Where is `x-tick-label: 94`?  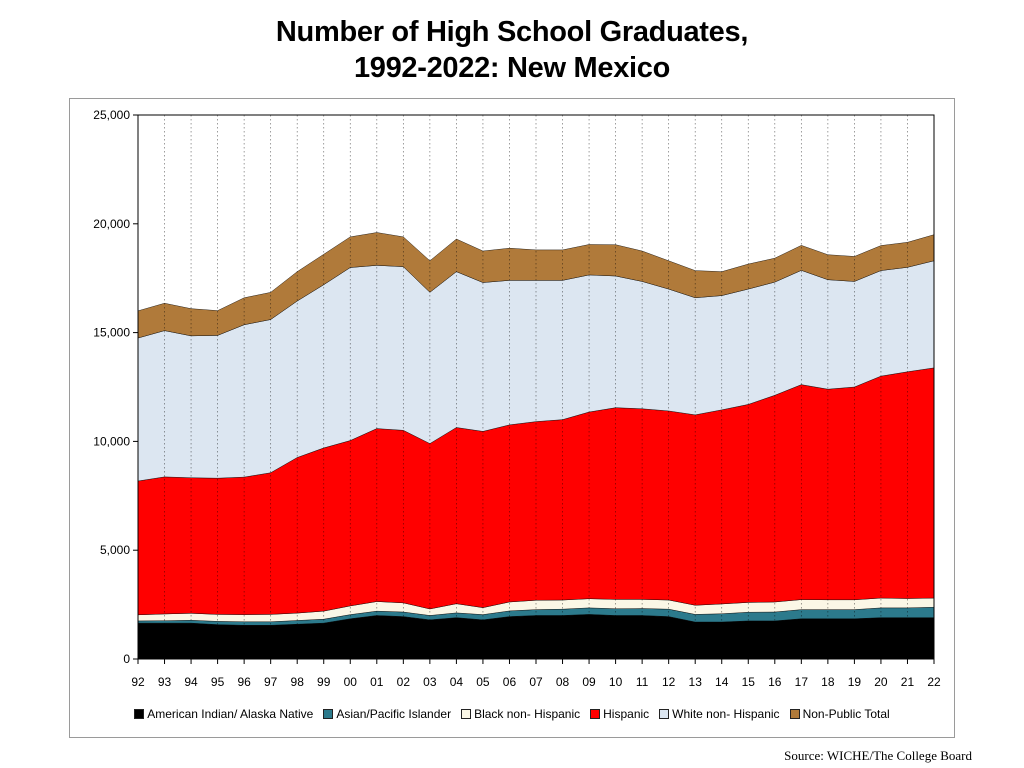
x-tick-label: 94 is located at coordinates (191, 682).